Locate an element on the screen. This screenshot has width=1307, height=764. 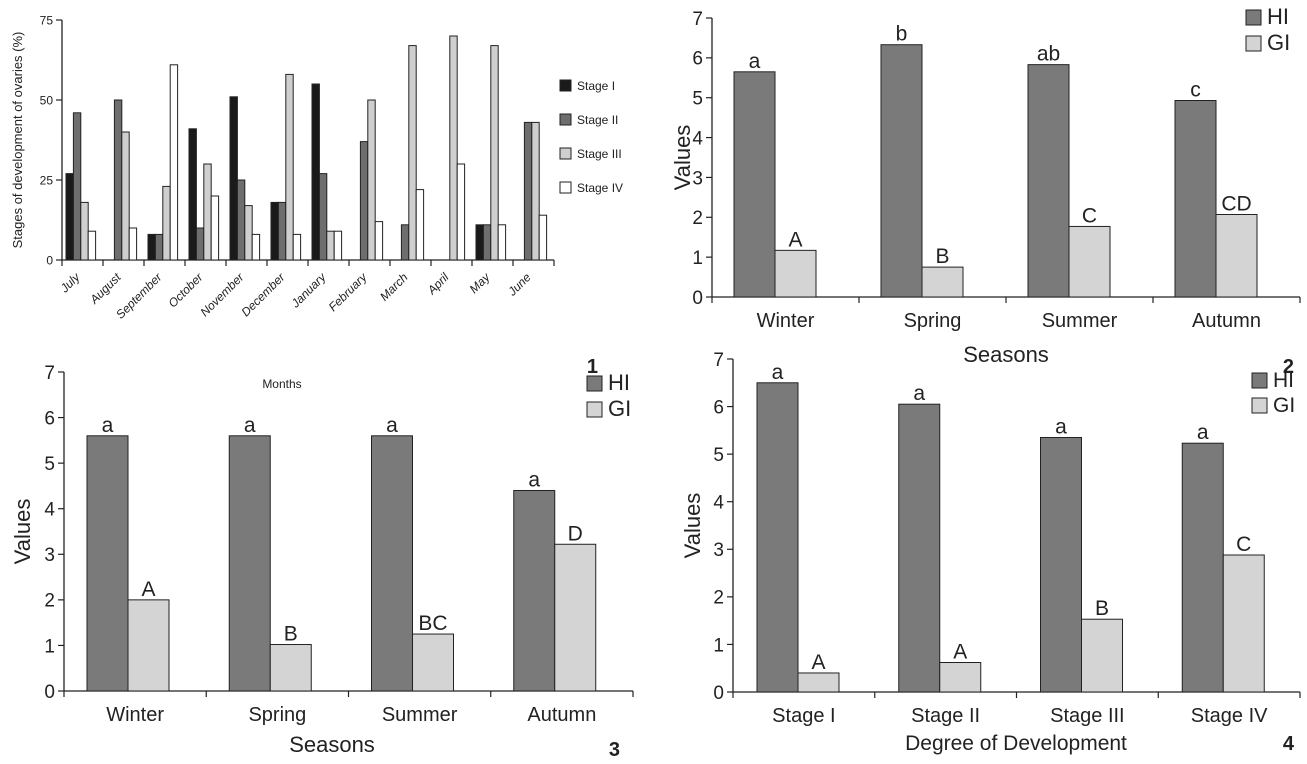
category-label: January is located at coordinates (309, 291).